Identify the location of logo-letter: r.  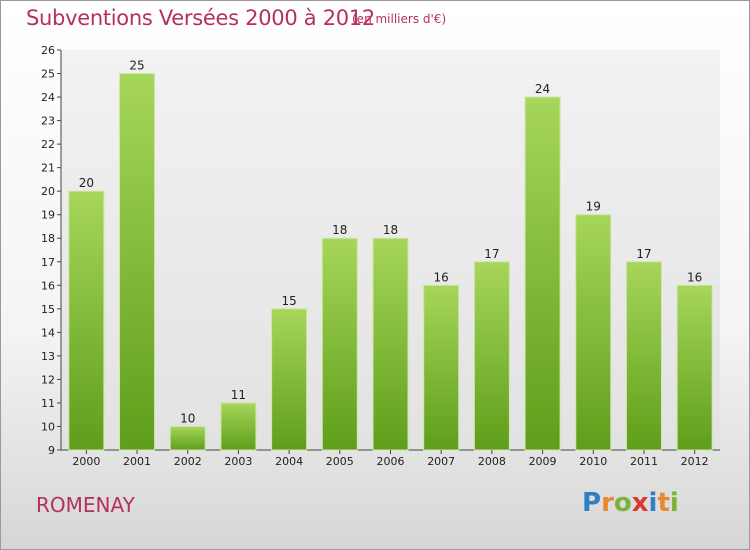
(607, 503).